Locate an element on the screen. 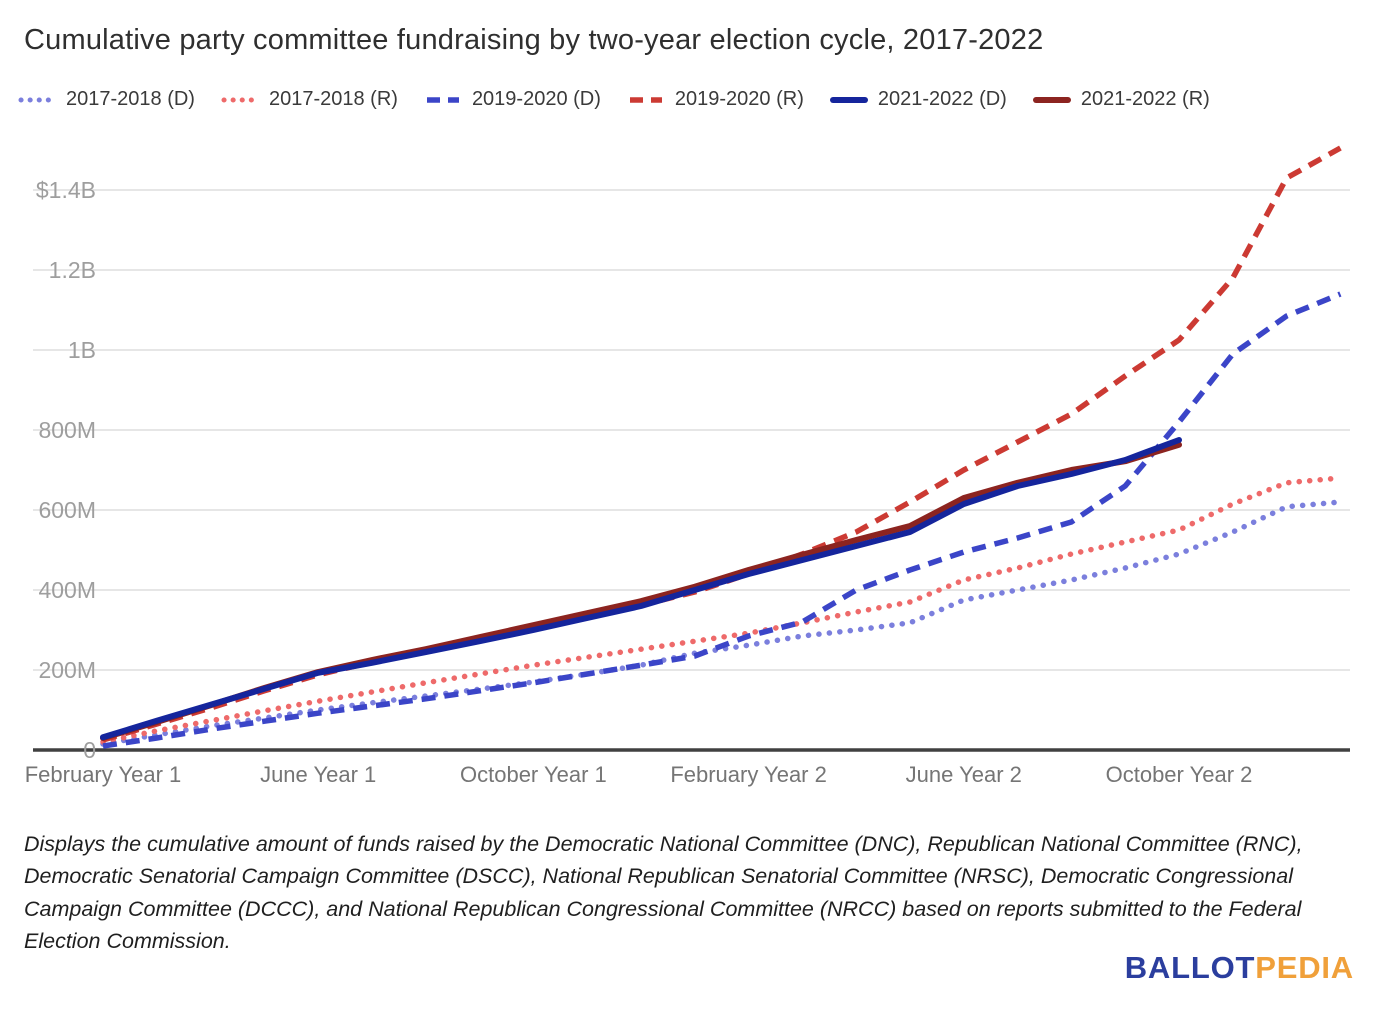 The image size is (1380, 1014). y-tick-0: 0 is located at coordinates (89, 750).